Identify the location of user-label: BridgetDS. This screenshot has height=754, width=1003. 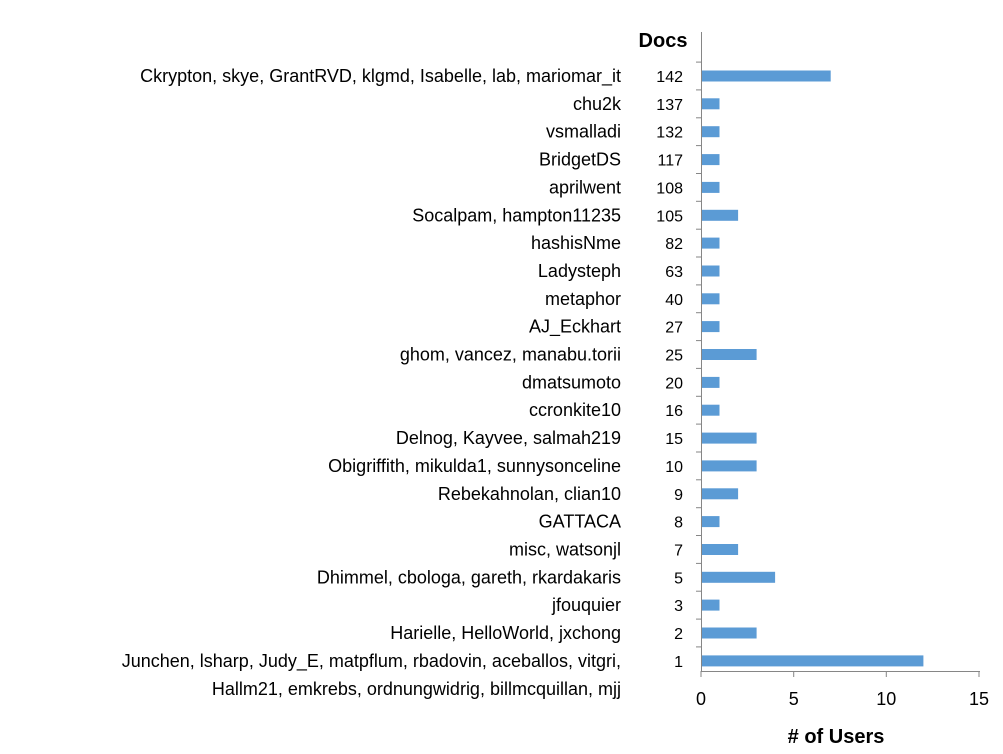
(580, 160).